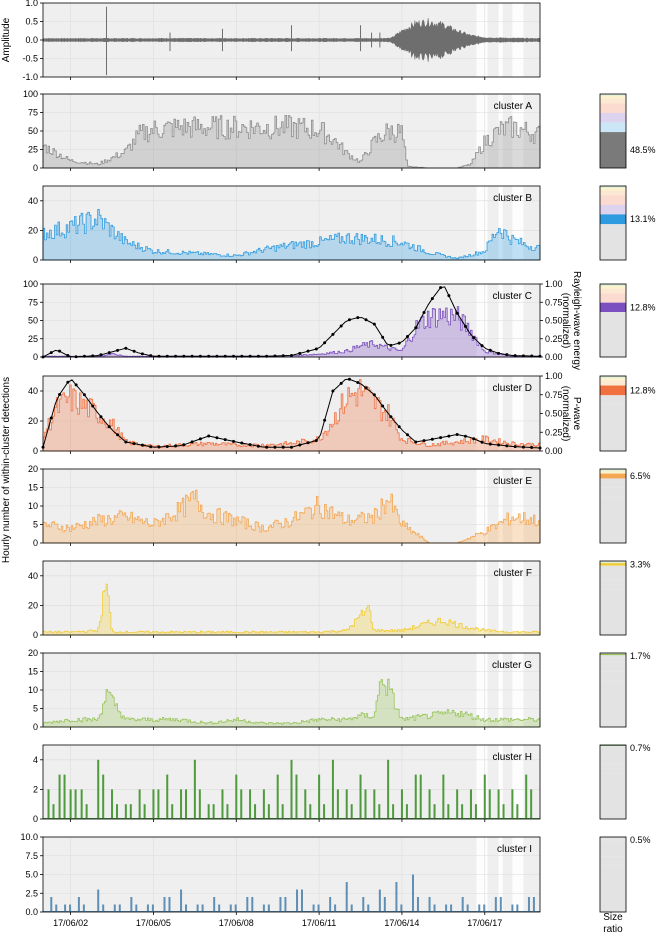 The height and width of the screenshot is (941, 658). Describe the element at coordinates (33, 576) in the screenshot. I see `y-tick-label: 40` at that location.